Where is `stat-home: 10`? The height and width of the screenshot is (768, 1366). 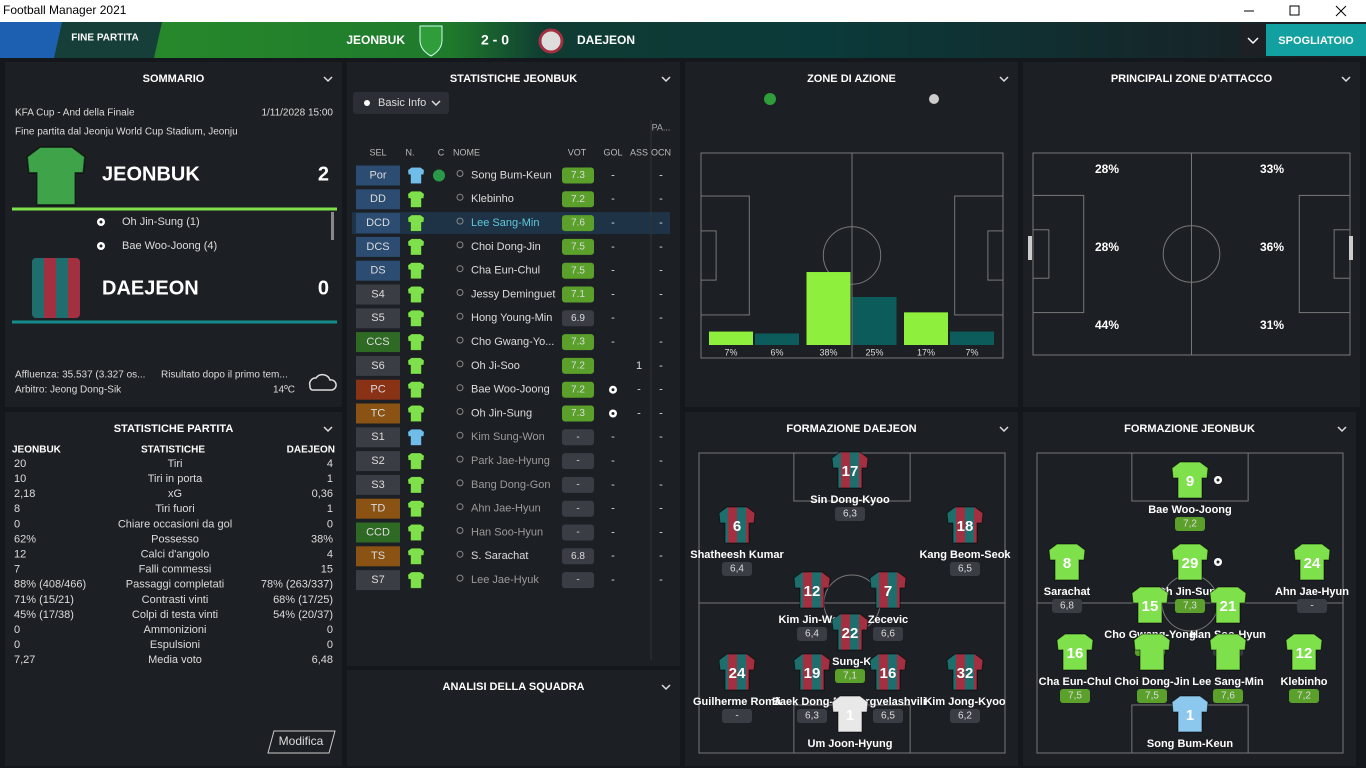
stat-home: 10 is located at coordinates (20, 479).